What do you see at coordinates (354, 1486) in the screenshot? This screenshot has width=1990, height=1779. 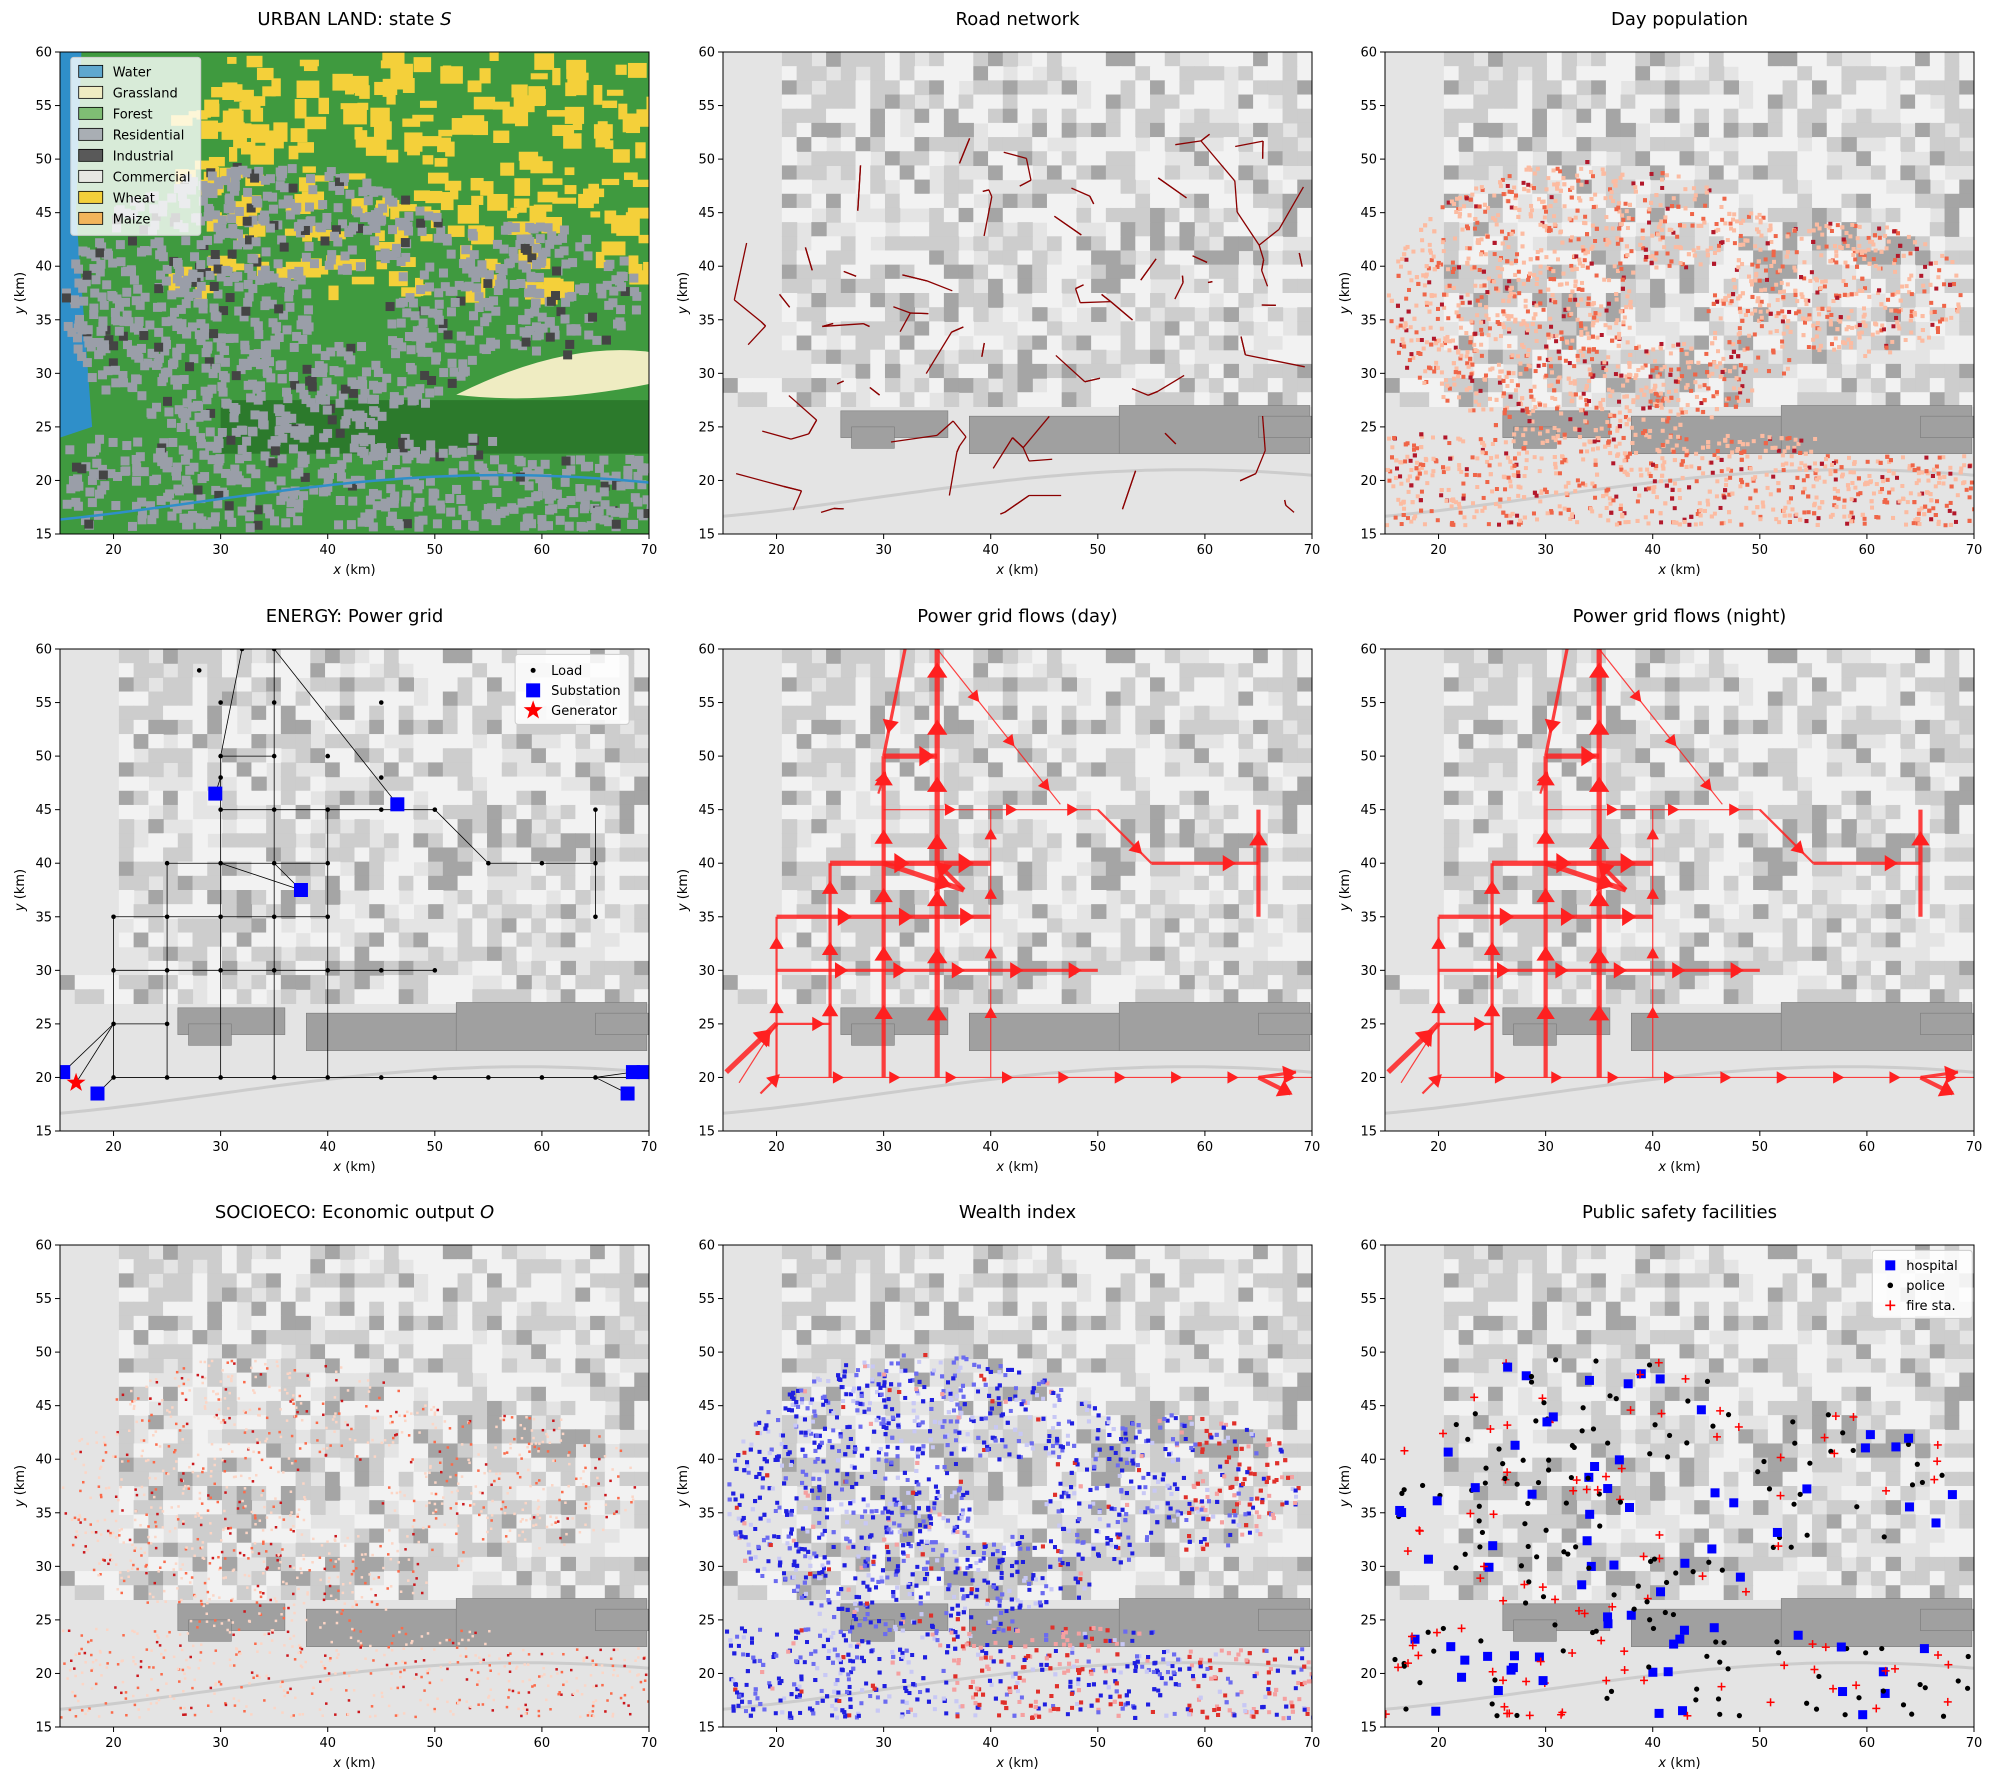 I see `axes-frame` at bounding box center [354, 1486].